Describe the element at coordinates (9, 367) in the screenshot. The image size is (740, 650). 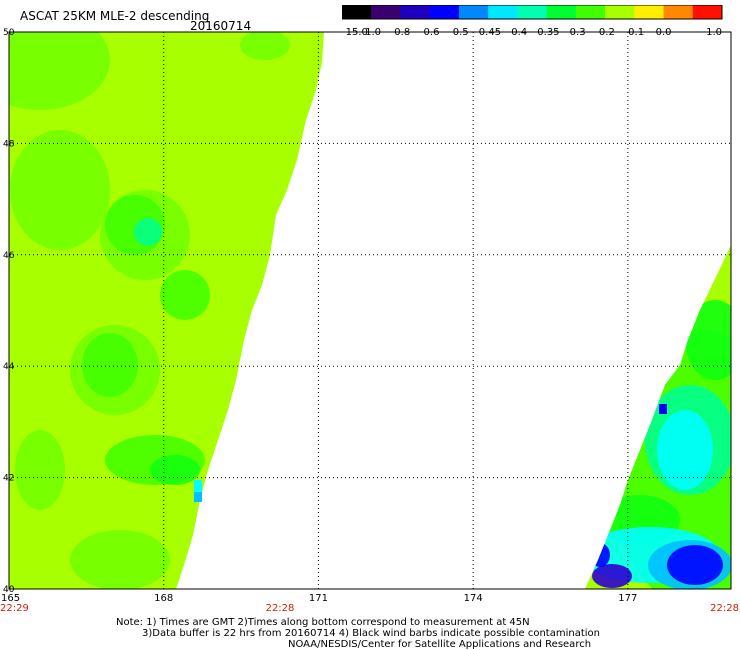
I see `latitude-label: 44` at that location.